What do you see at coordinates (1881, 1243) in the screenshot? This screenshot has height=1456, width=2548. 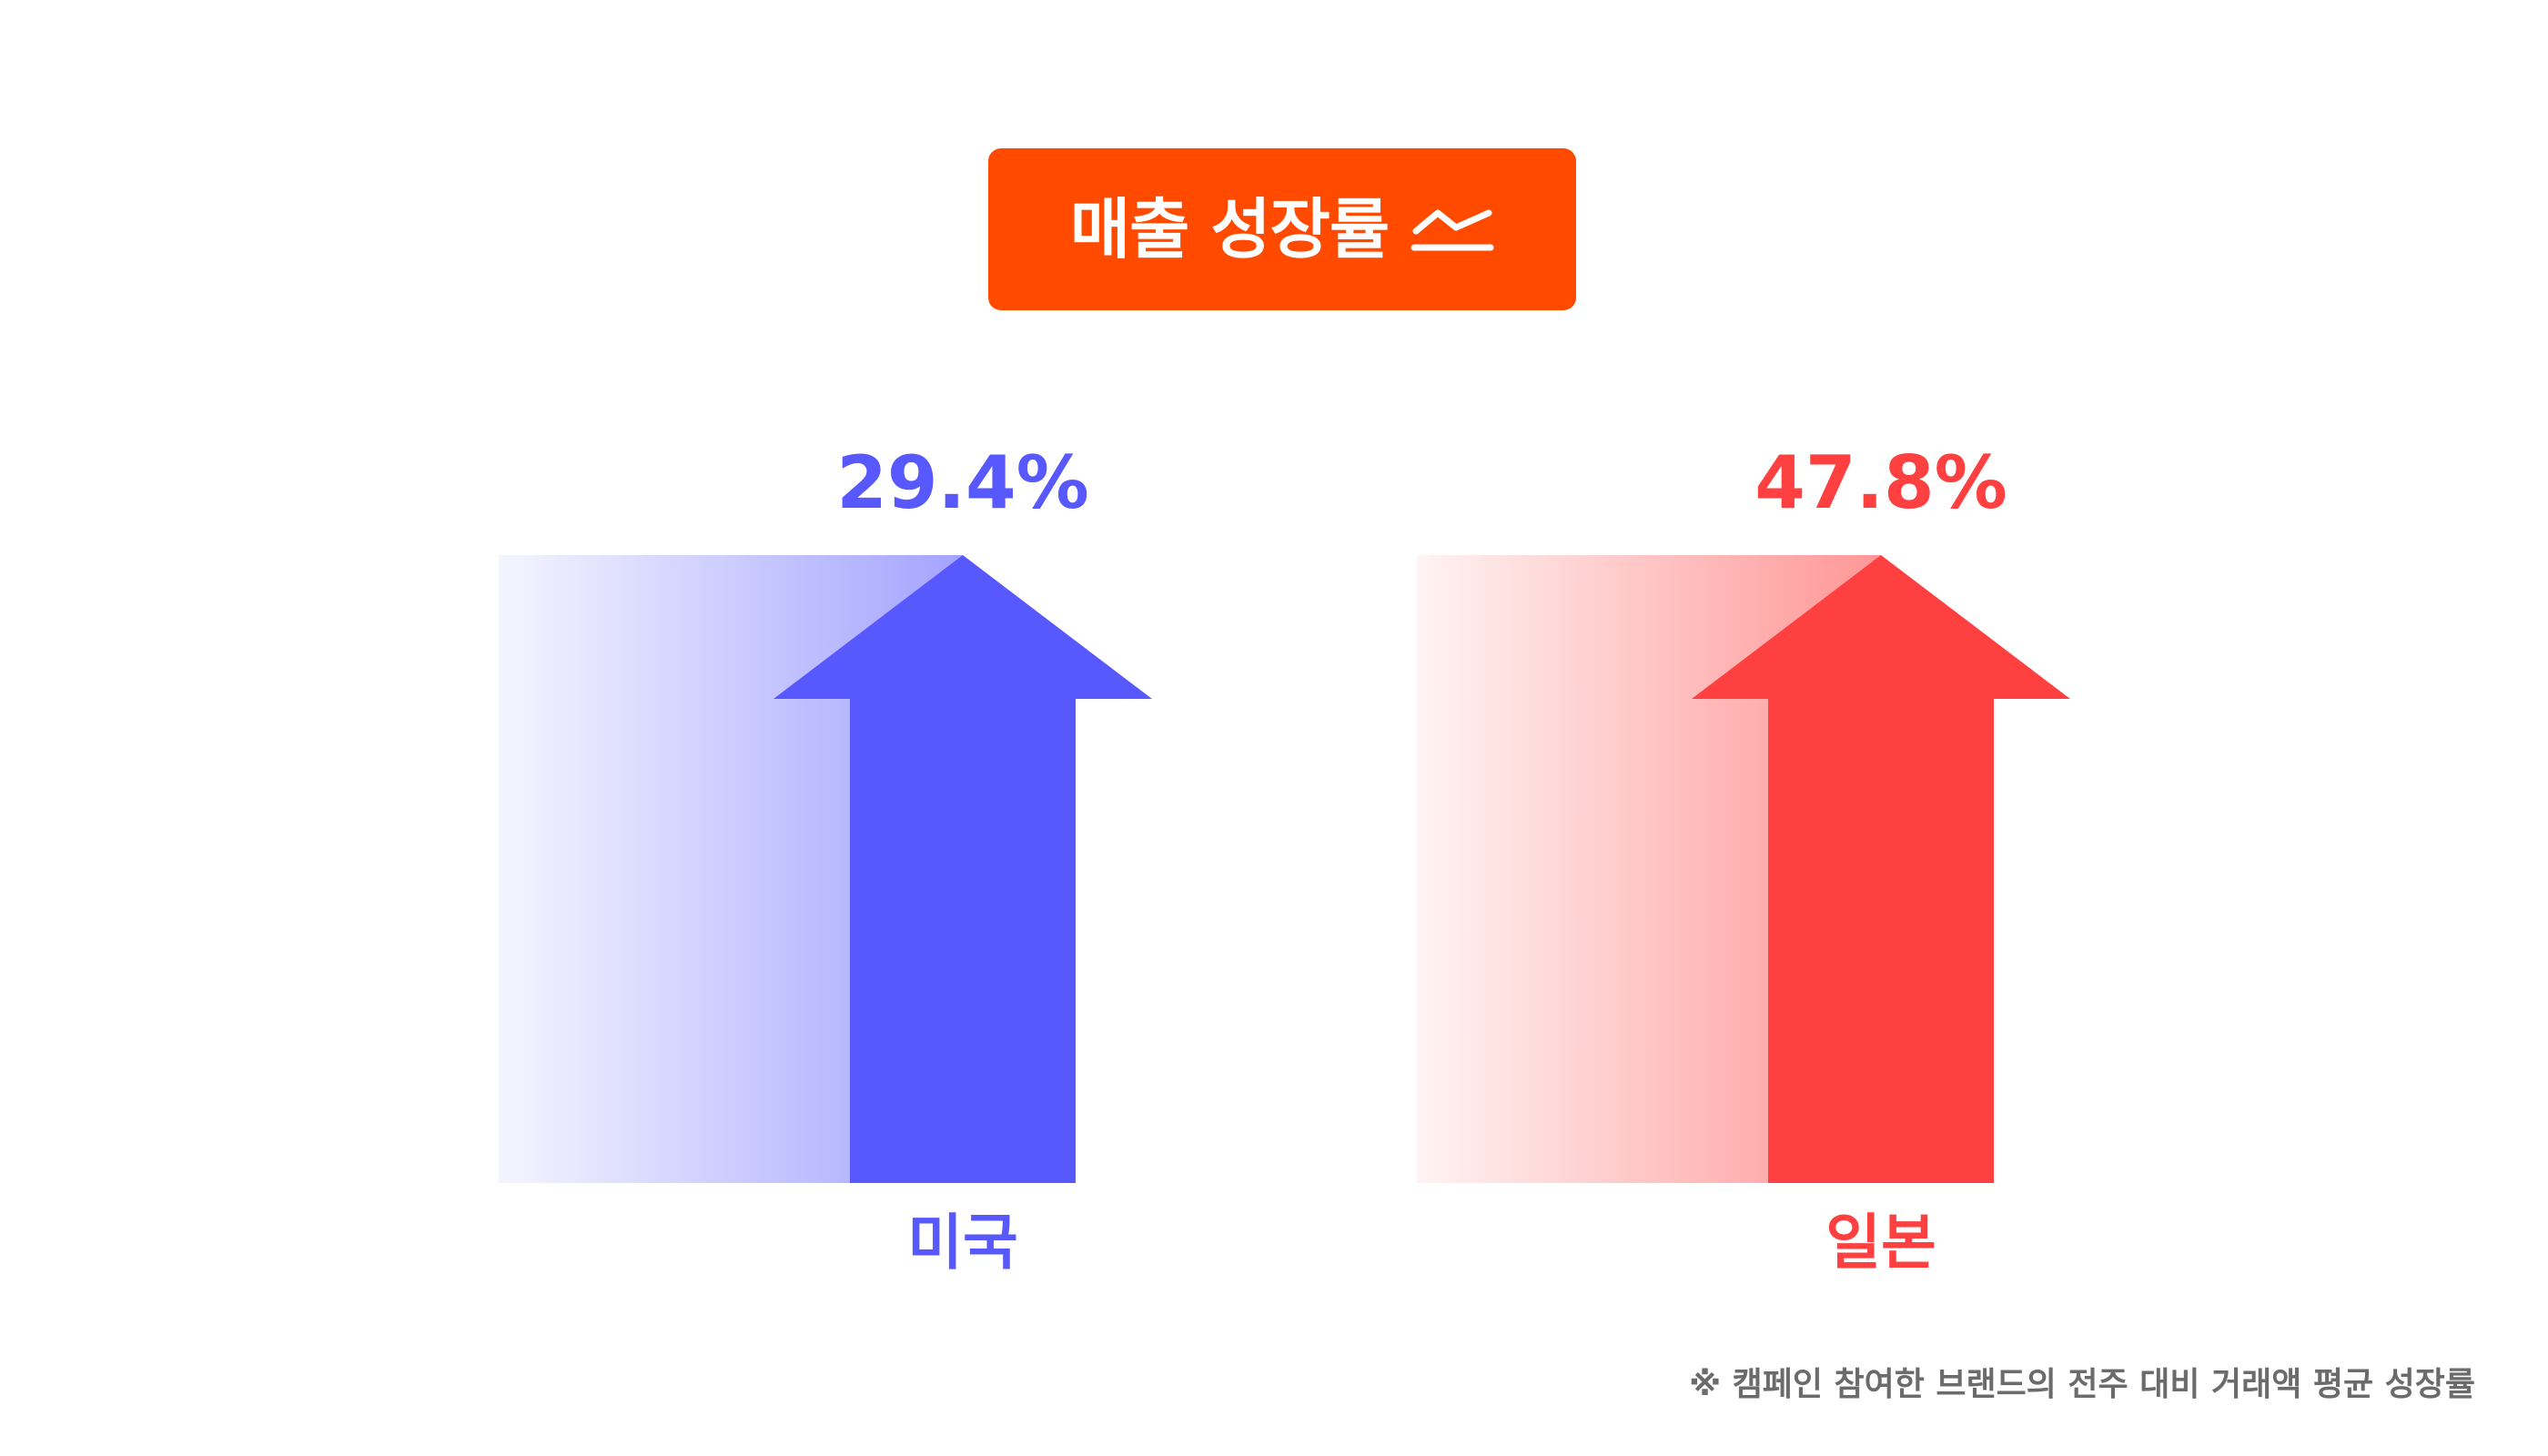 I see `category-label-2: 일본` at bounding box center [1881, 1243].